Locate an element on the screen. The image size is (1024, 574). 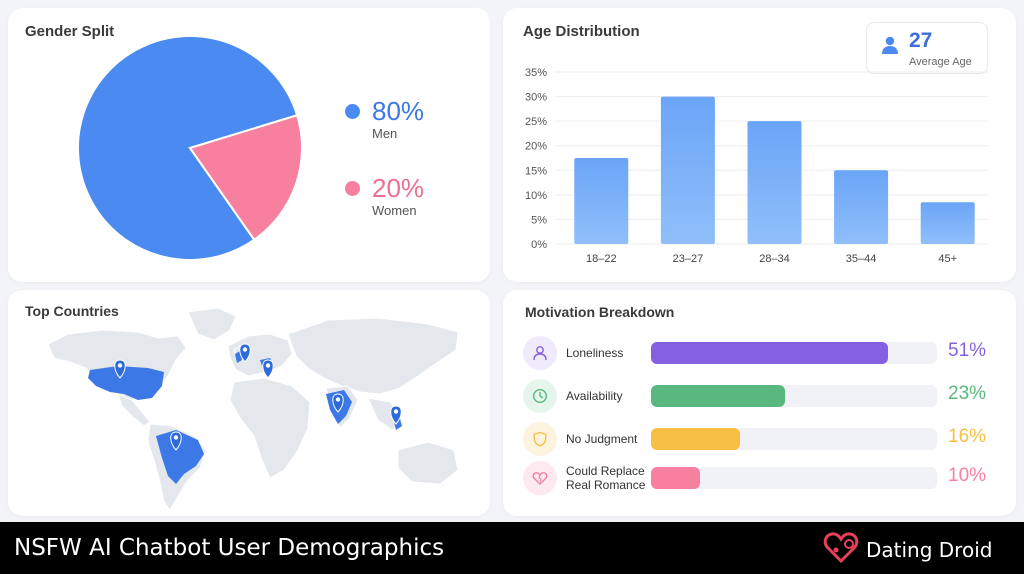
shield-icon is located at coordinates (540, 439).